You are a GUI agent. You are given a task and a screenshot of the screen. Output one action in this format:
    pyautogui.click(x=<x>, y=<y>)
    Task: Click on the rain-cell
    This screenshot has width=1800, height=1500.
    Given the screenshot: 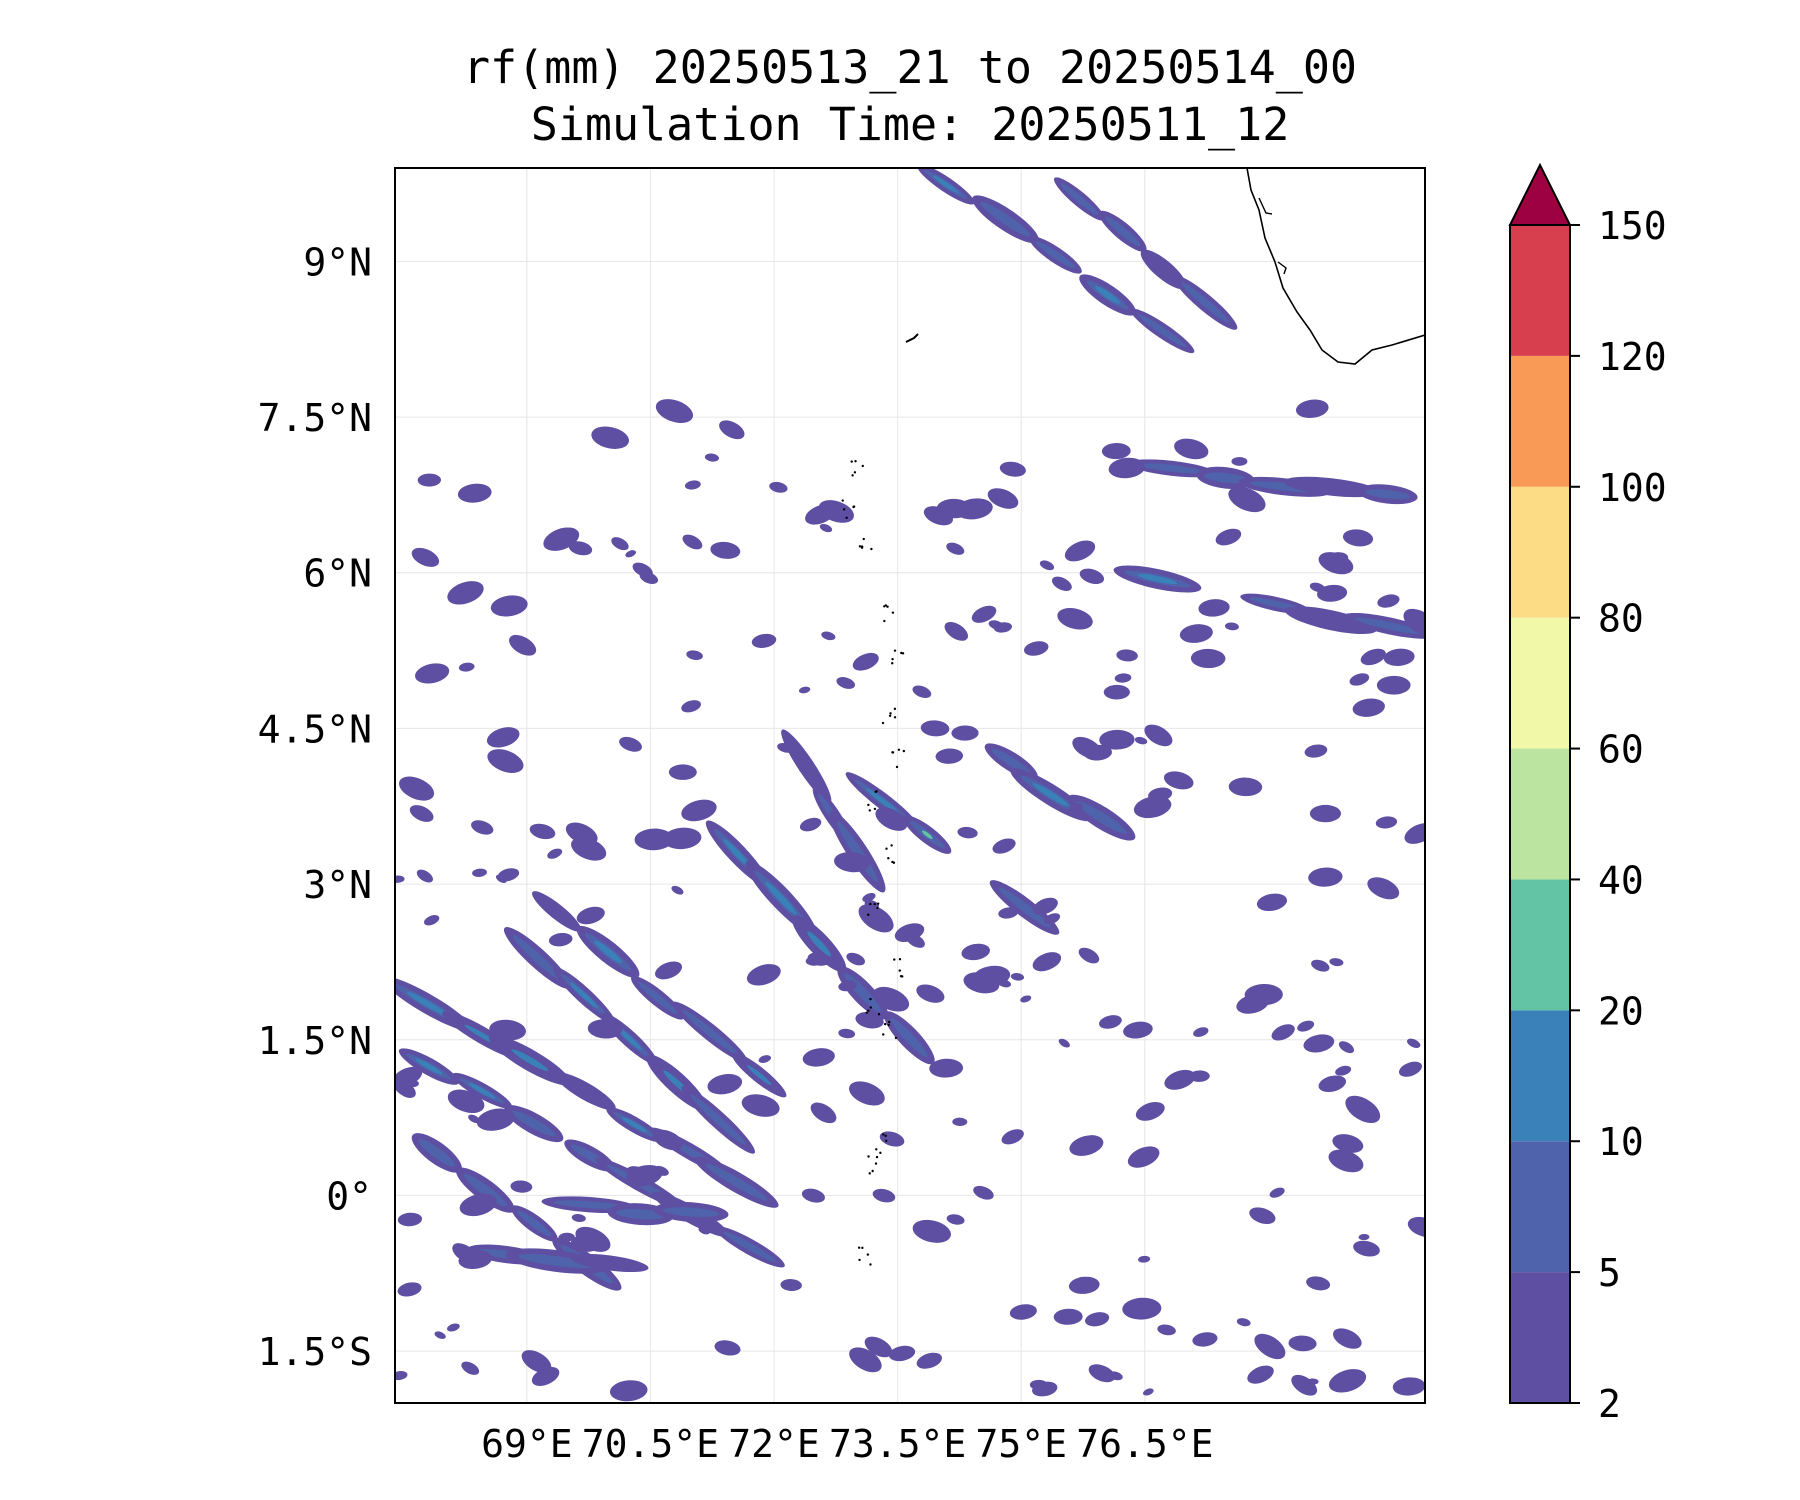 What is the action you would take?
    pyautogui.click(x=1330, y=620)
    